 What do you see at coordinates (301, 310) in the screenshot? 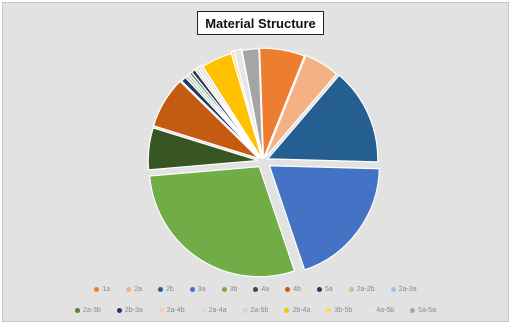
I see `legend-label: 2b-4a` at bounding box center [301, 310].